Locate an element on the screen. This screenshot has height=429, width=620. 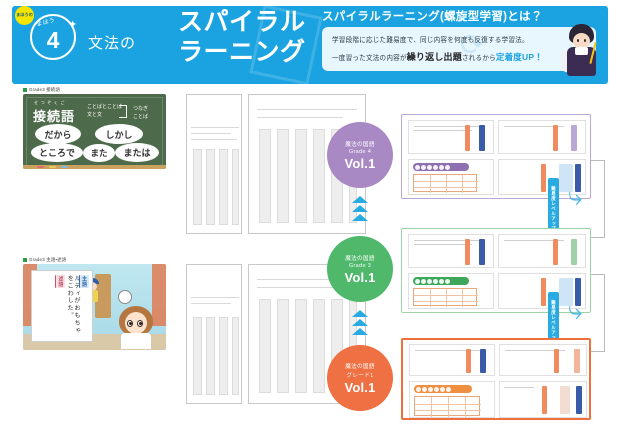
bubble-shikashi: しかし is located at coordinates (119, 134).